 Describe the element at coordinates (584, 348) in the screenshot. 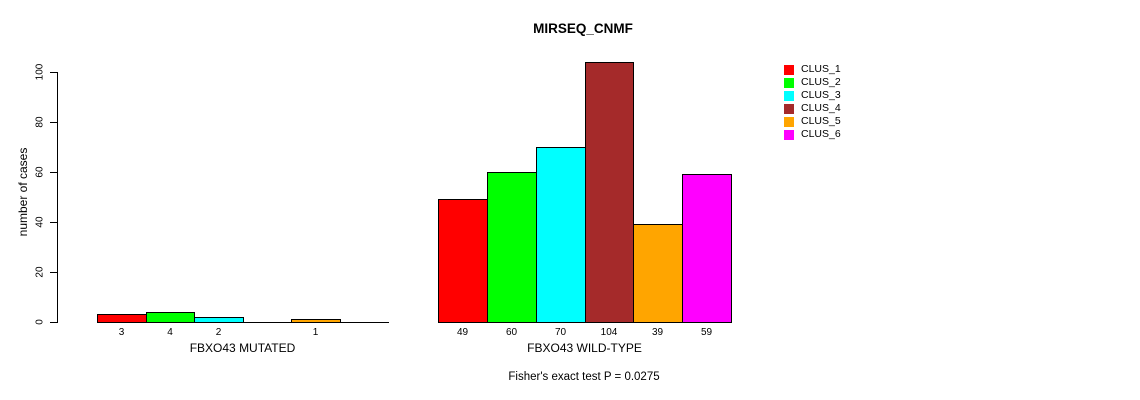

I see `x-axis-group-label: FBXO43 WILD-TYPE` at that location.